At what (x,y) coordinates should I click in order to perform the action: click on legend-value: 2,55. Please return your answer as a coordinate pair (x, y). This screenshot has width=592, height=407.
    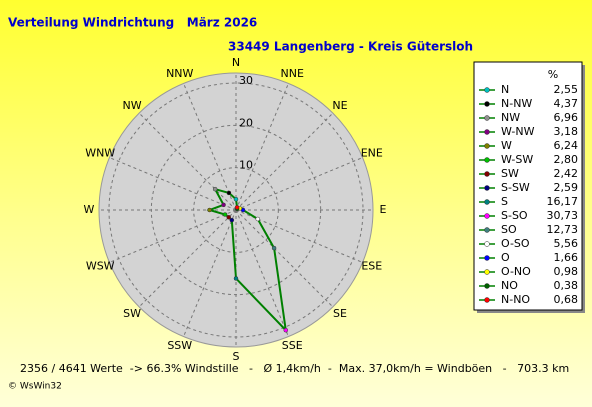
    Looking at the image, I should click on (566, 89).